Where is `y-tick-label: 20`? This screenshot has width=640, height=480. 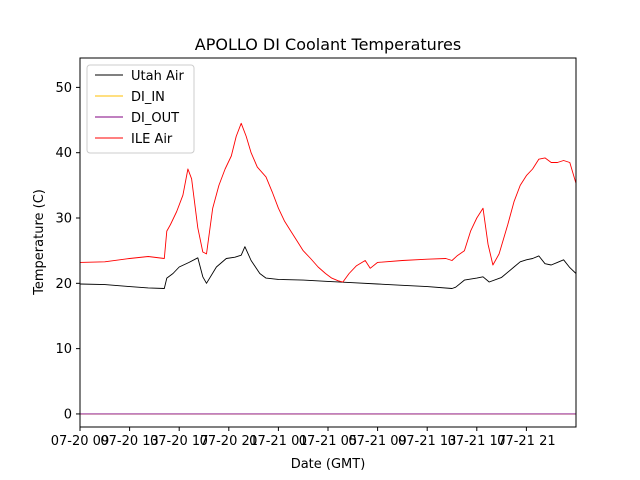
y-tick-label: 20 is located at coordinates (63, 284).